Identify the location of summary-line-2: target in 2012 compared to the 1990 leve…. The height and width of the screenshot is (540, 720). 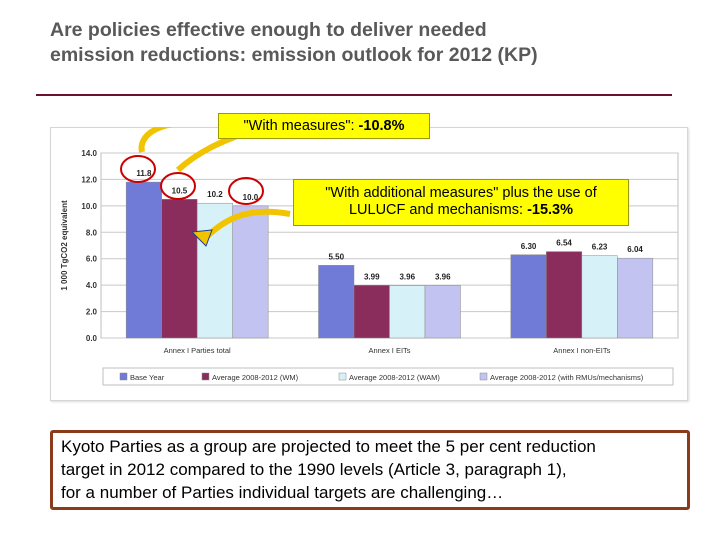
(314, 469).